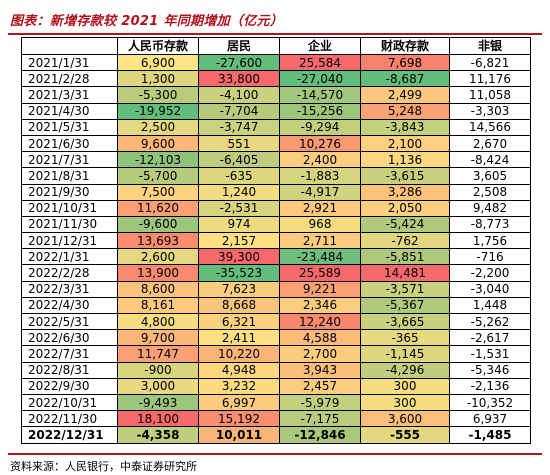 The width and height of the screenshot is (550, 475). Describe the element at coordinates (239, 338) in the screenshot. I see `household-cell: 2,411` at that location.